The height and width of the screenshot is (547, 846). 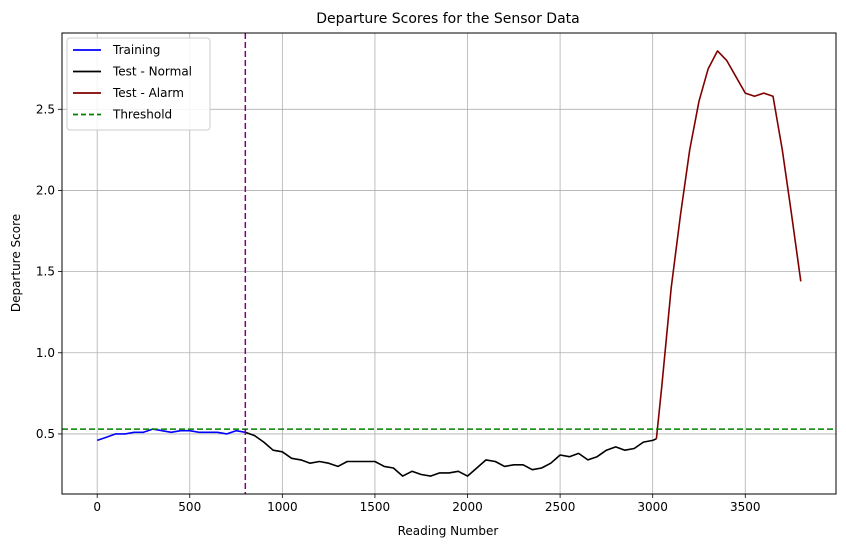 What do you see at coordinates (375, 507) in the screenshot?
I see `x-tick-label: 1500` at bounding box center [375, 507].